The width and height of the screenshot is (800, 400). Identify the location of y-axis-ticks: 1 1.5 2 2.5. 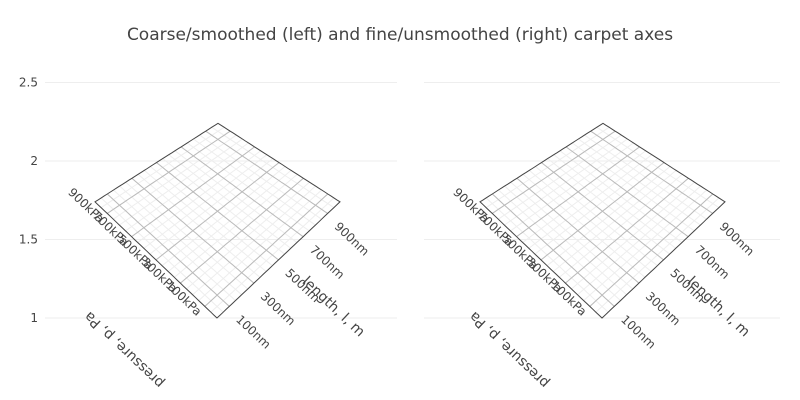
(28, 201).